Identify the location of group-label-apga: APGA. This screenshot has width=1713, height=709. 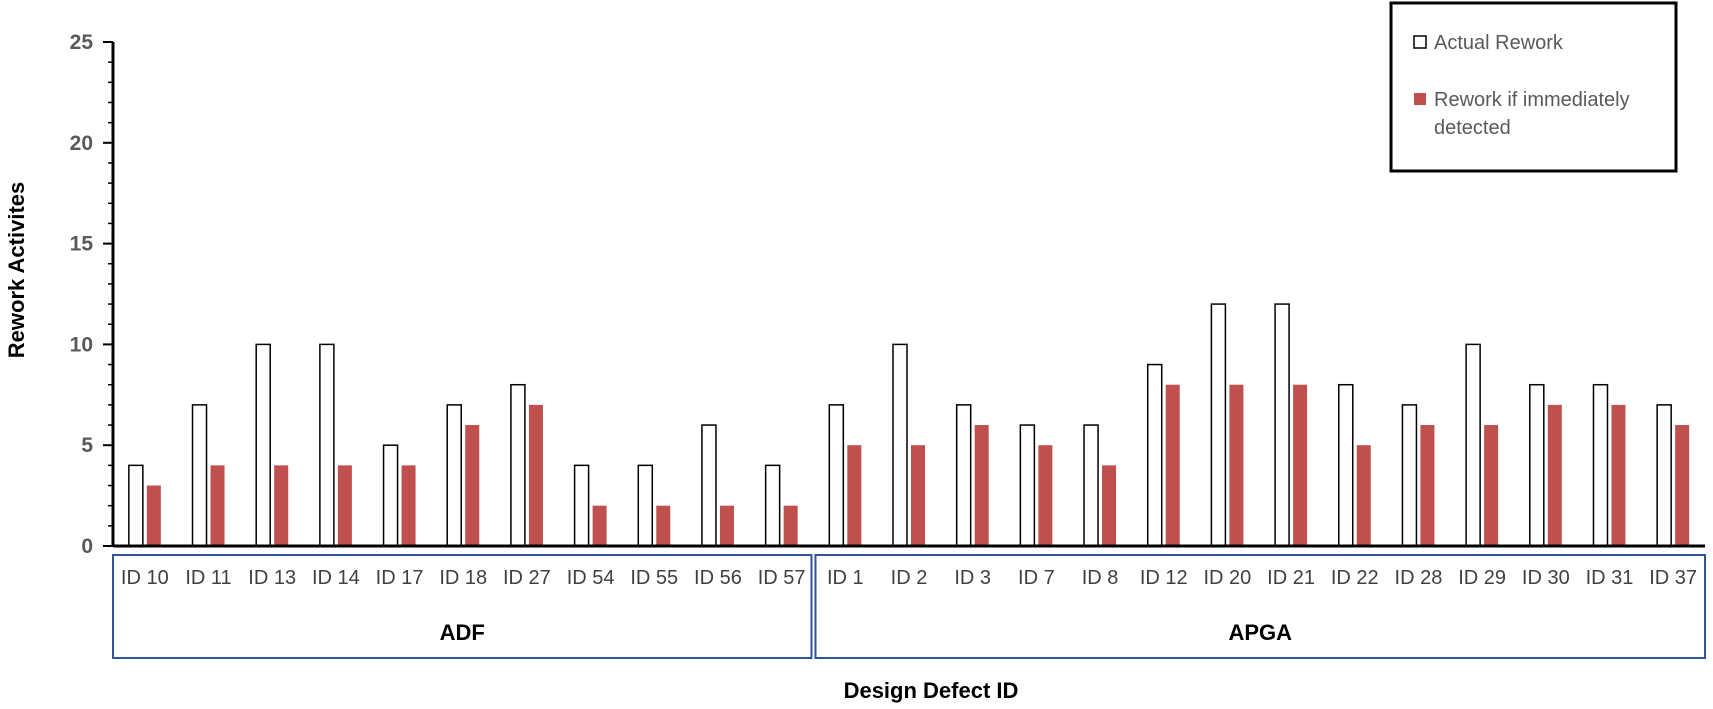
(1260, 632).